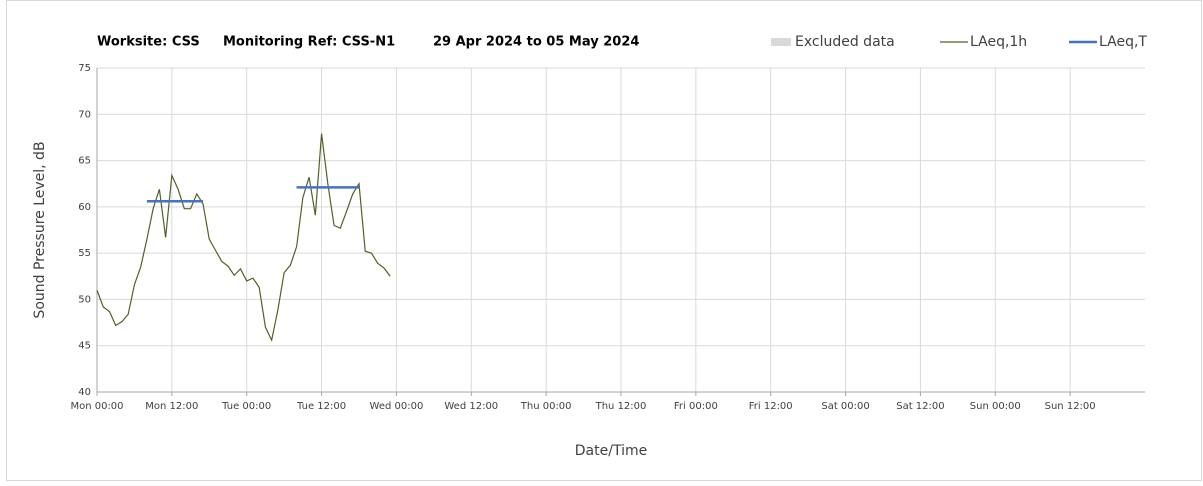 Image resolution: width=1203 pixels, height=486 pixels. Describe the element at coordinates (84, 114) in the screenshot. I see `y-tick-label: 70` at that location.